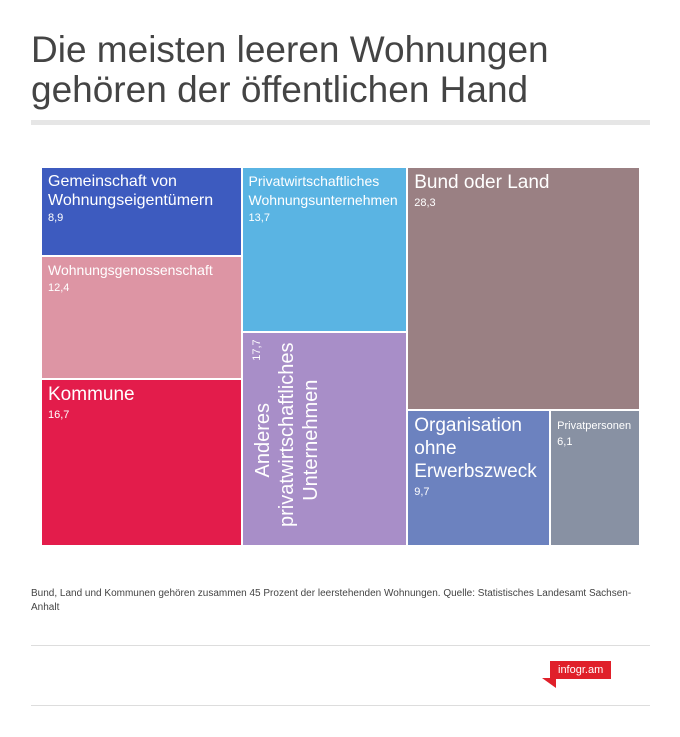 The image size is (680, 737). I want to click on category-label: Bund oder Land, so click(482, 182).